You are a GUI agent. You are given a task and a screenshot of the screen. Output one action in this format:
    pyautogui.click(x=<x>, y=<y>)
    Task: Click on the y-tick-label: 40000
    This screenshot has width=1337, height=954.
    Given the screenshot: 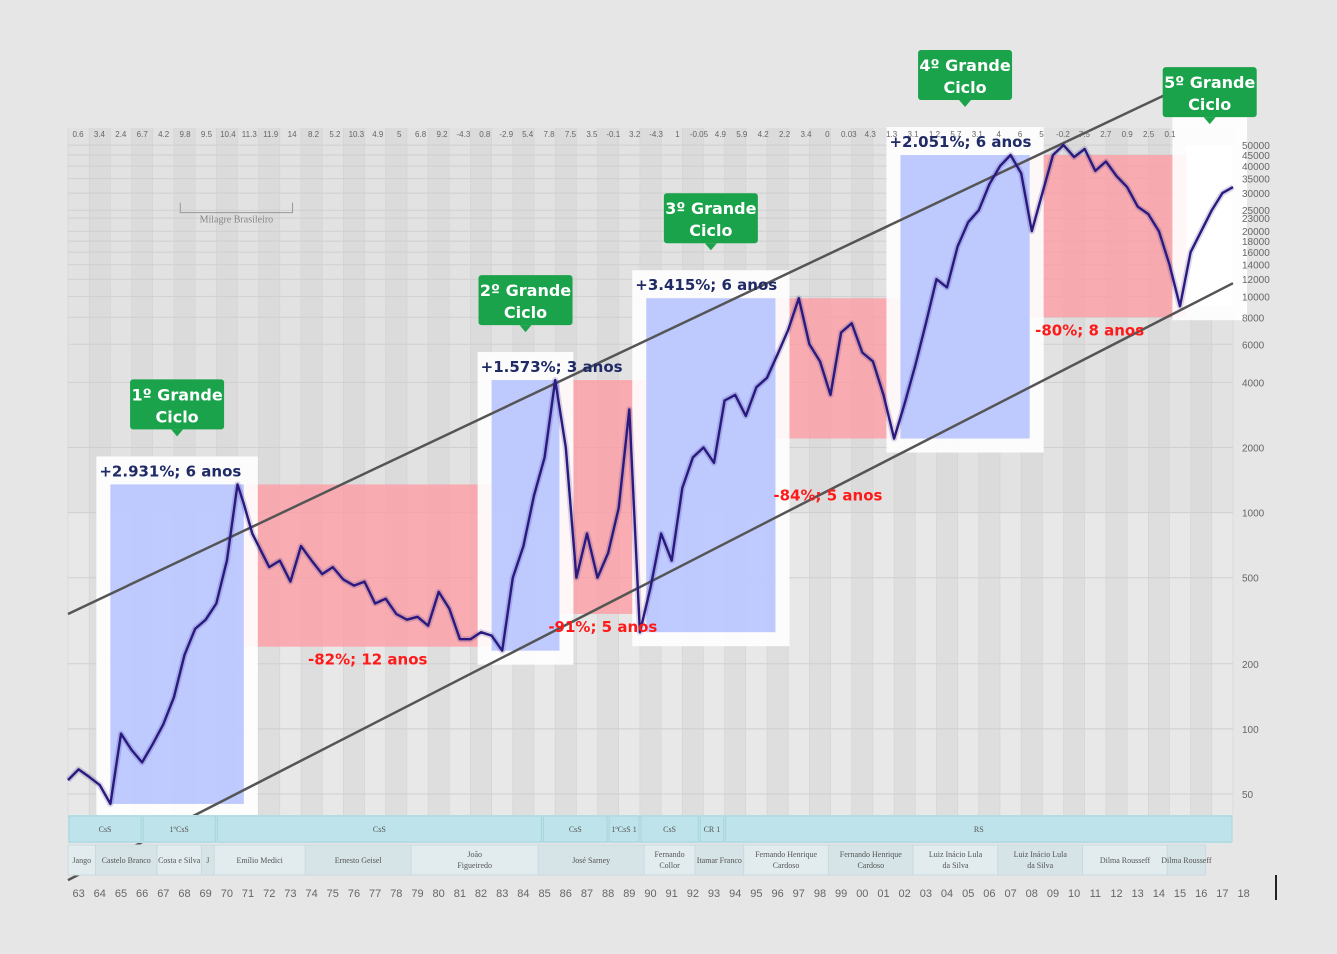 What is the action you would take?
    pyautogui.click(x=1256, y=167)
    